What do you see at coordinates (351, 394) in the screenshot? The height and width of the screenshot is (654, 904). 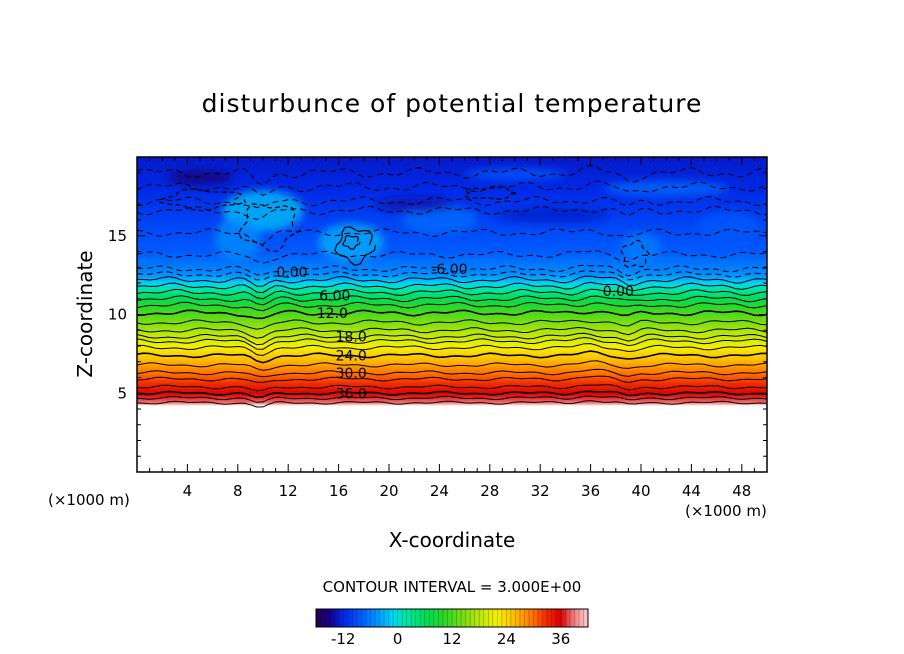 I see `contour-label: 36.0` at bounding box center [351, 394].